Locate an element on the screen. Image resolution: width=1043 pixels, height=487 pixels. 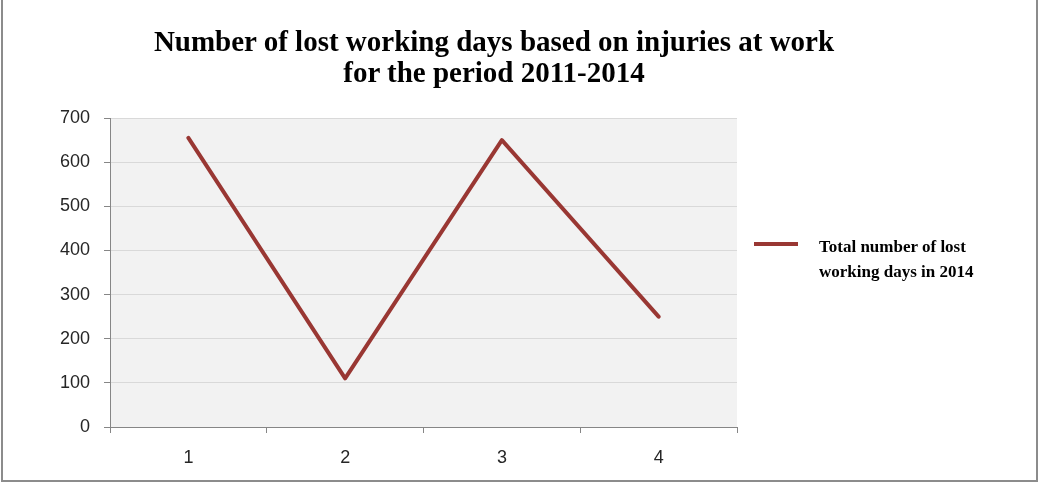
y-tick-label: 500 is located at coordinates (74, 205).